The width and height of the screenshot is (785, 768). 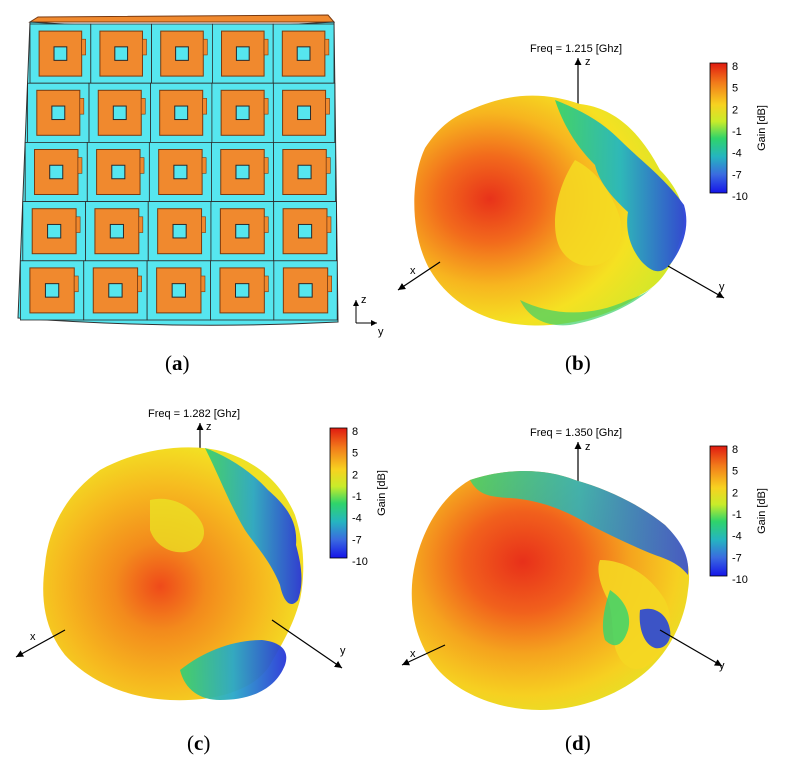 What do you see at coordinates (177, 525) in the screenshot?
I see `panel-c-yellow-patch` at bounding box center [177, 525].